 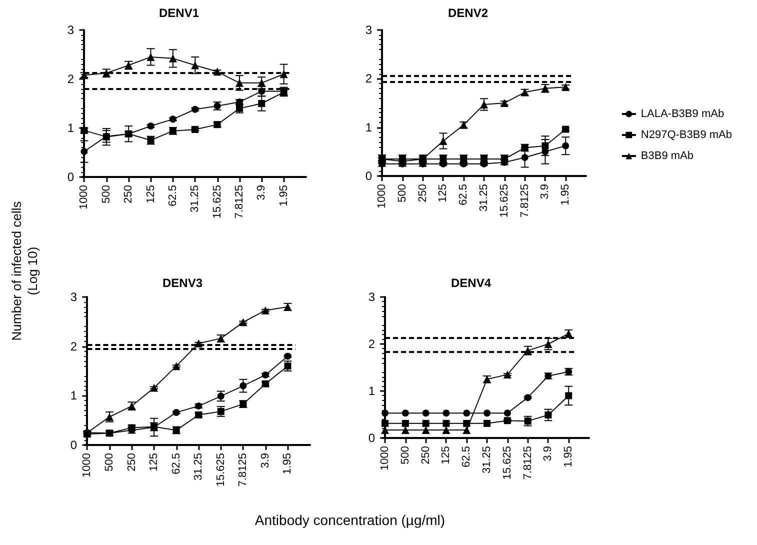 I want to click on legend-label: N297Q-B3B9 mAb, so click(x=686, y=135).